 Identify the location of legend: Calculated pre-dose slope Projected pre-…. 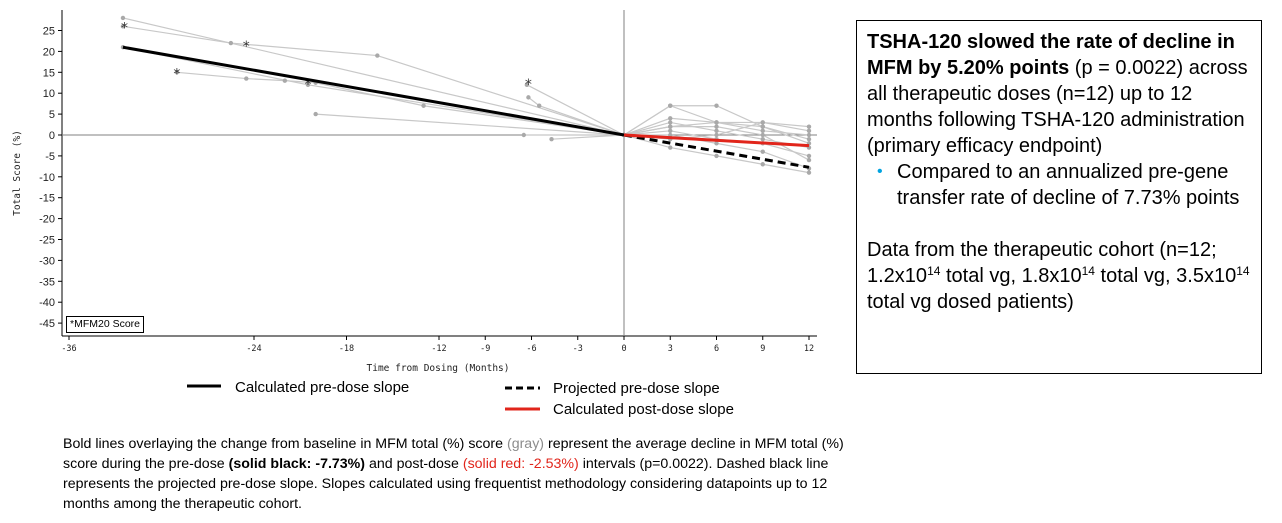
(460, 398).